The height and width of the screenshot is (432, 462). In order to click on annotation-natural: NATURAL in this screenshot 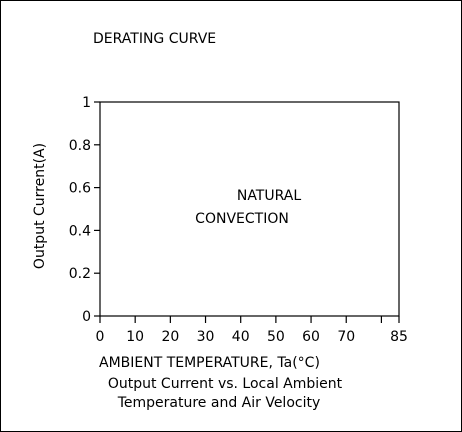, I will do `click(269, 196)`.